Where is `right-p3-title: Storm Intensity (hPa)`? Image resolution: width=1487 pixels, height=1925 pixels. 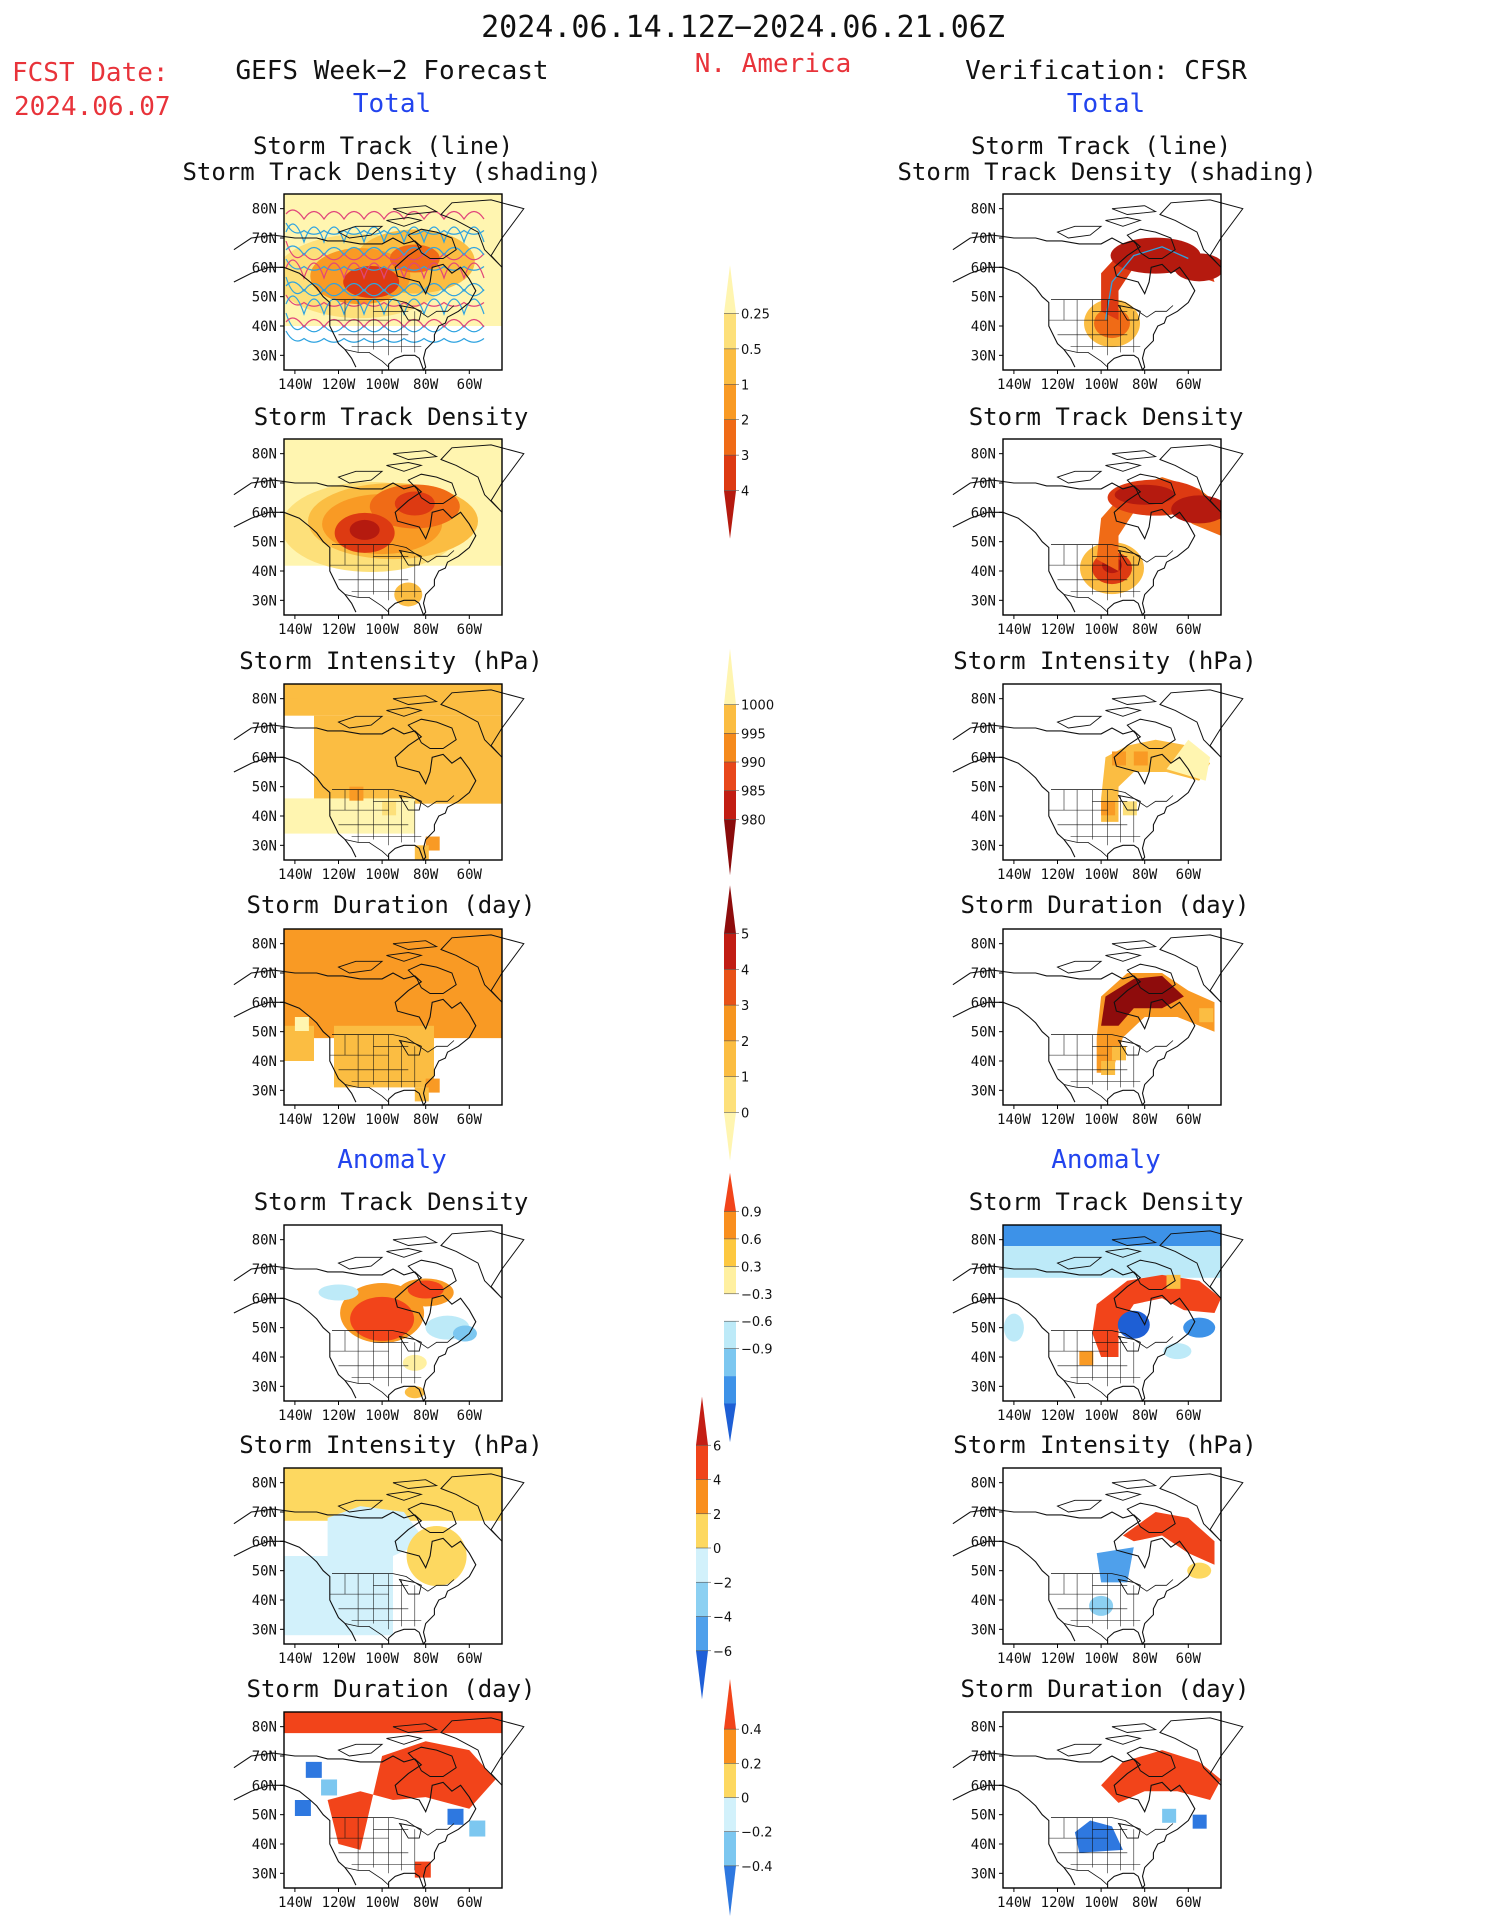 right-p3-title: Storm Intensity (hPa) is located at coordinates (1105, 661).